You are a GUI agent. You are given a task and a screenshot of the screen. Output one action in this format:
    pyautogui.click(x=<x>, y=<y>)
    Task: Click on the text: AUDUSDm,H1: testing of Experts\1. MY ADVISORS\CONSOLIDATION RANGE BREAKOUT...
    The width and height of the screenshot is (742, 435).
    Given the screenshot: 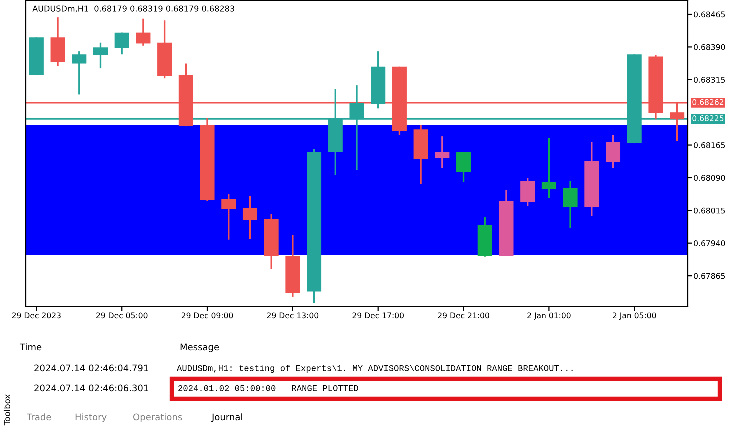 What is the action you would take?
    pyautogui.click(x=375, y=369)
    